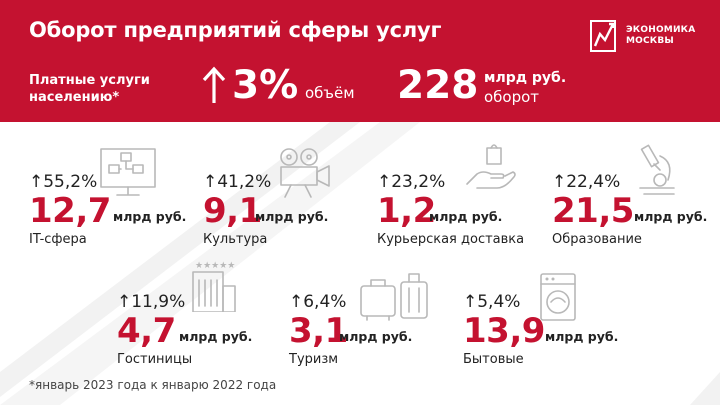 The height and width of the screenshot is (405, 720). I want to click on category-name: Образование, so click(597, 239).